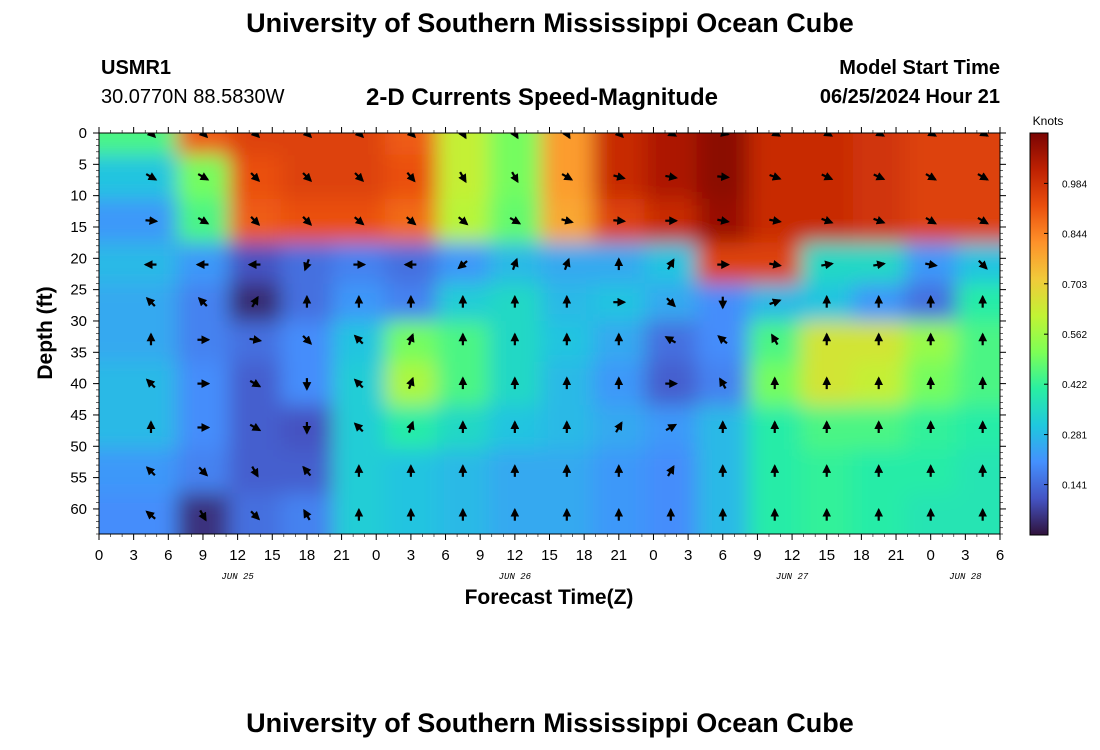  What do you see at coordinates (542, 97) in the screenshot?
I see `plot-title: 2-D Currents Speed-Magnitude` at bounding box center [542, 97].